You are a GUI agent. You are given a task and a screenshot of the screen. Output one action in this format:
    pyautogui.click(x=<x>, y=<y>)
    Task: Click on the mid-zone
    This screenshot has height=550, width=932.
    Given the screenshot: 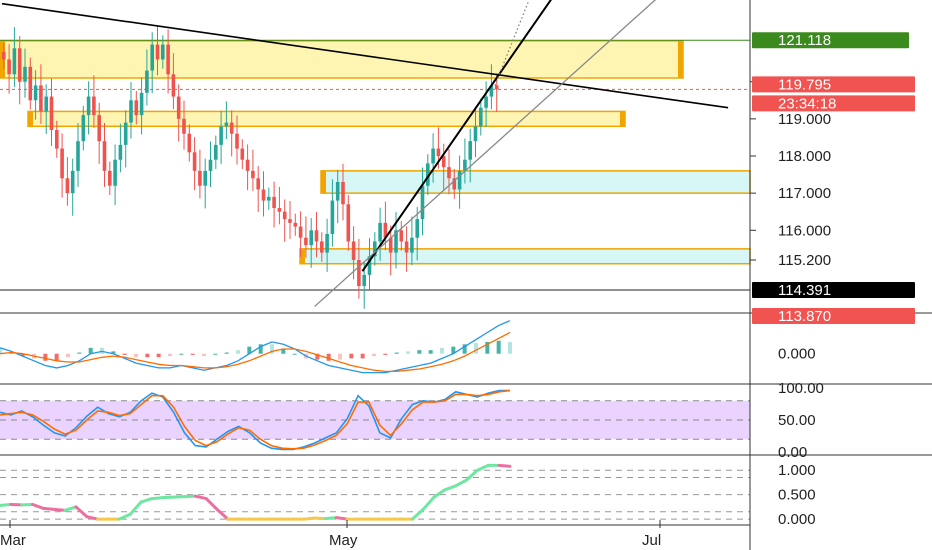 What is the action you would take?
    pyautogui.click(x=326, y=119)
    